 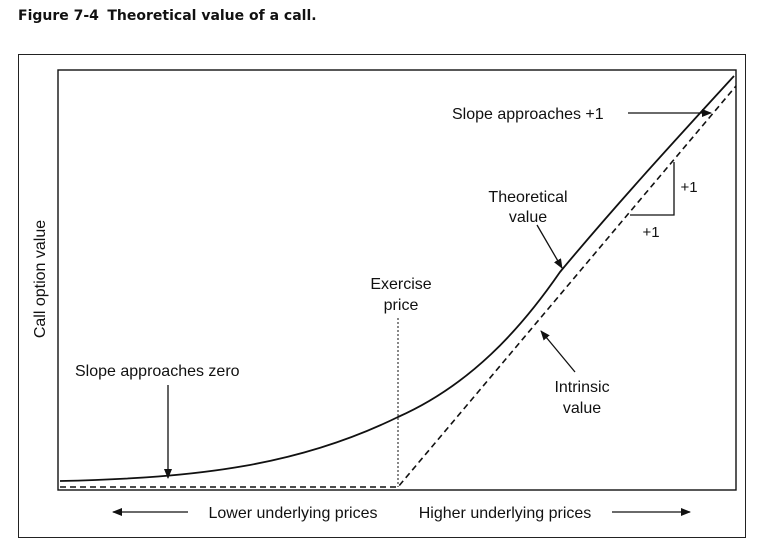 I want to click on run-label: +1, so click(x=650, y=232).